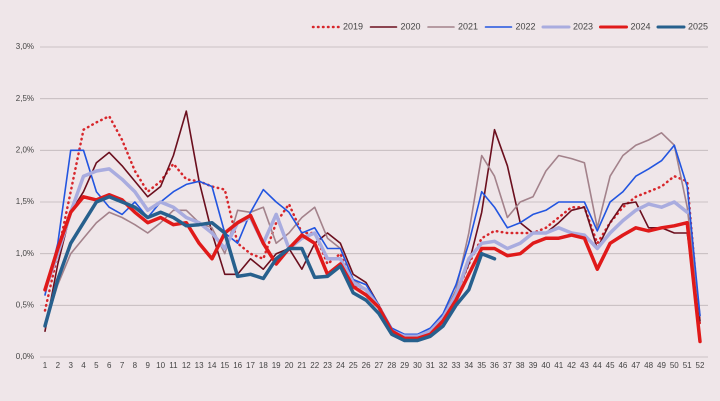  I want to click on x-tick-label: 15, so click(224, 365).